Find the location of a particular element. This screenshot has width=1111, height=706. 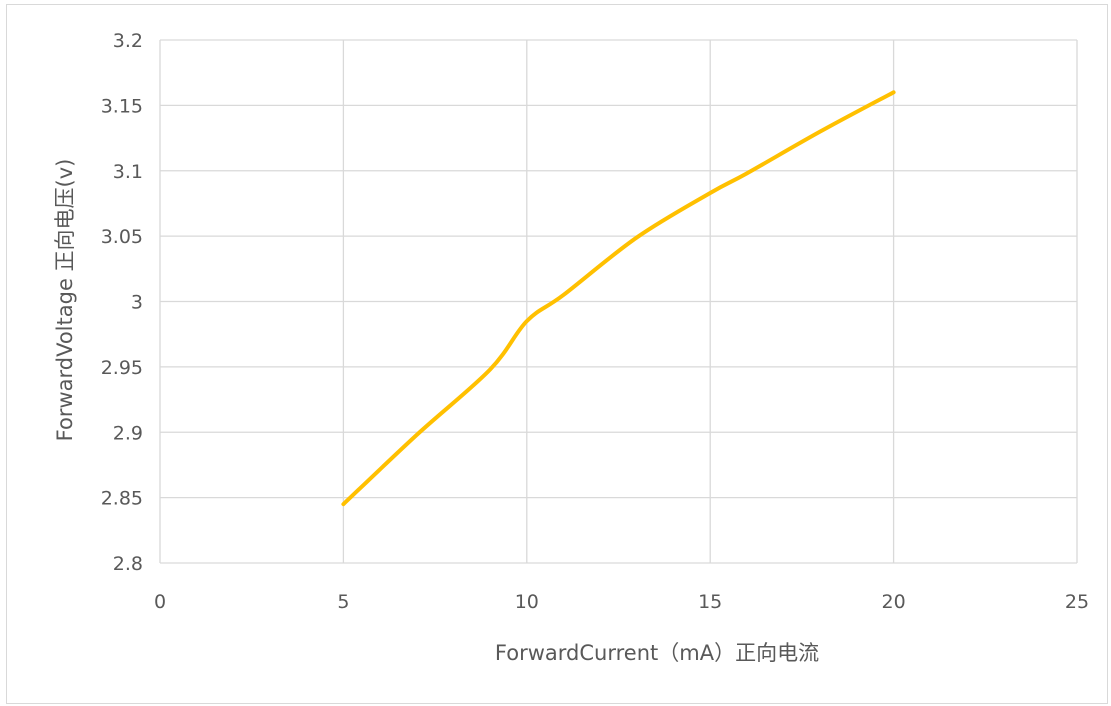

y-tick-label: 2.95 is located at coordinates (122, 368).